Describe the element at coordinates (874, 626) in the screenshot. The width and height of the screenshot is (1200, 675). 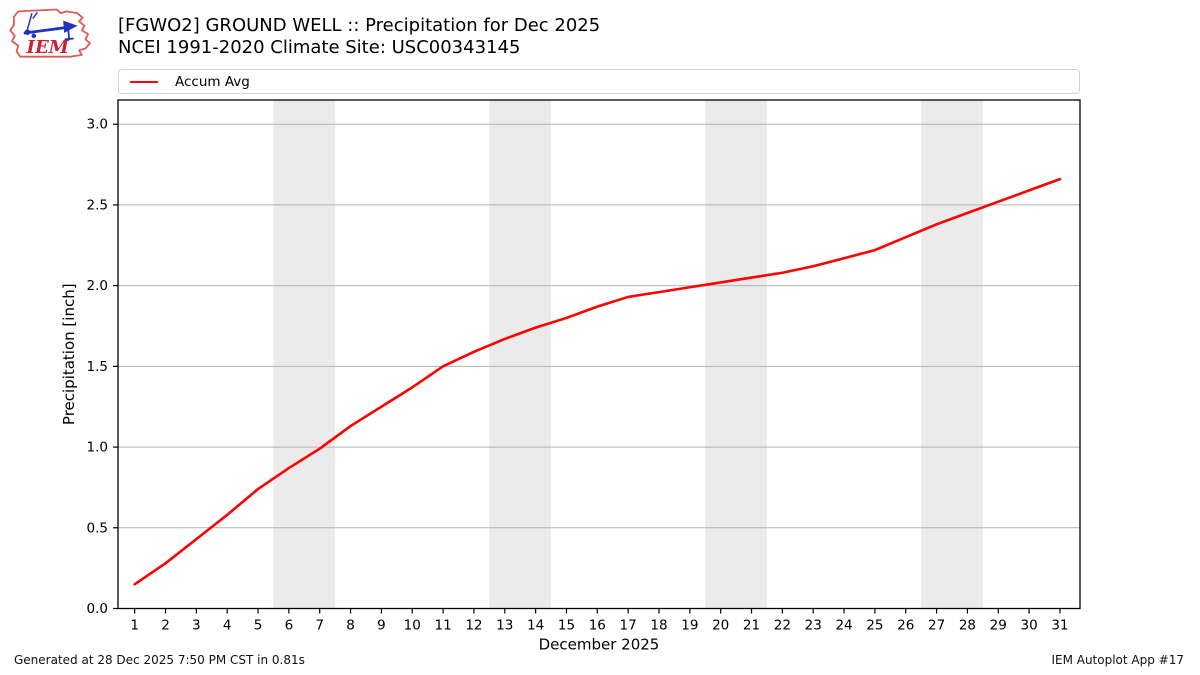
I see `x-tick-label: 25` at that location.